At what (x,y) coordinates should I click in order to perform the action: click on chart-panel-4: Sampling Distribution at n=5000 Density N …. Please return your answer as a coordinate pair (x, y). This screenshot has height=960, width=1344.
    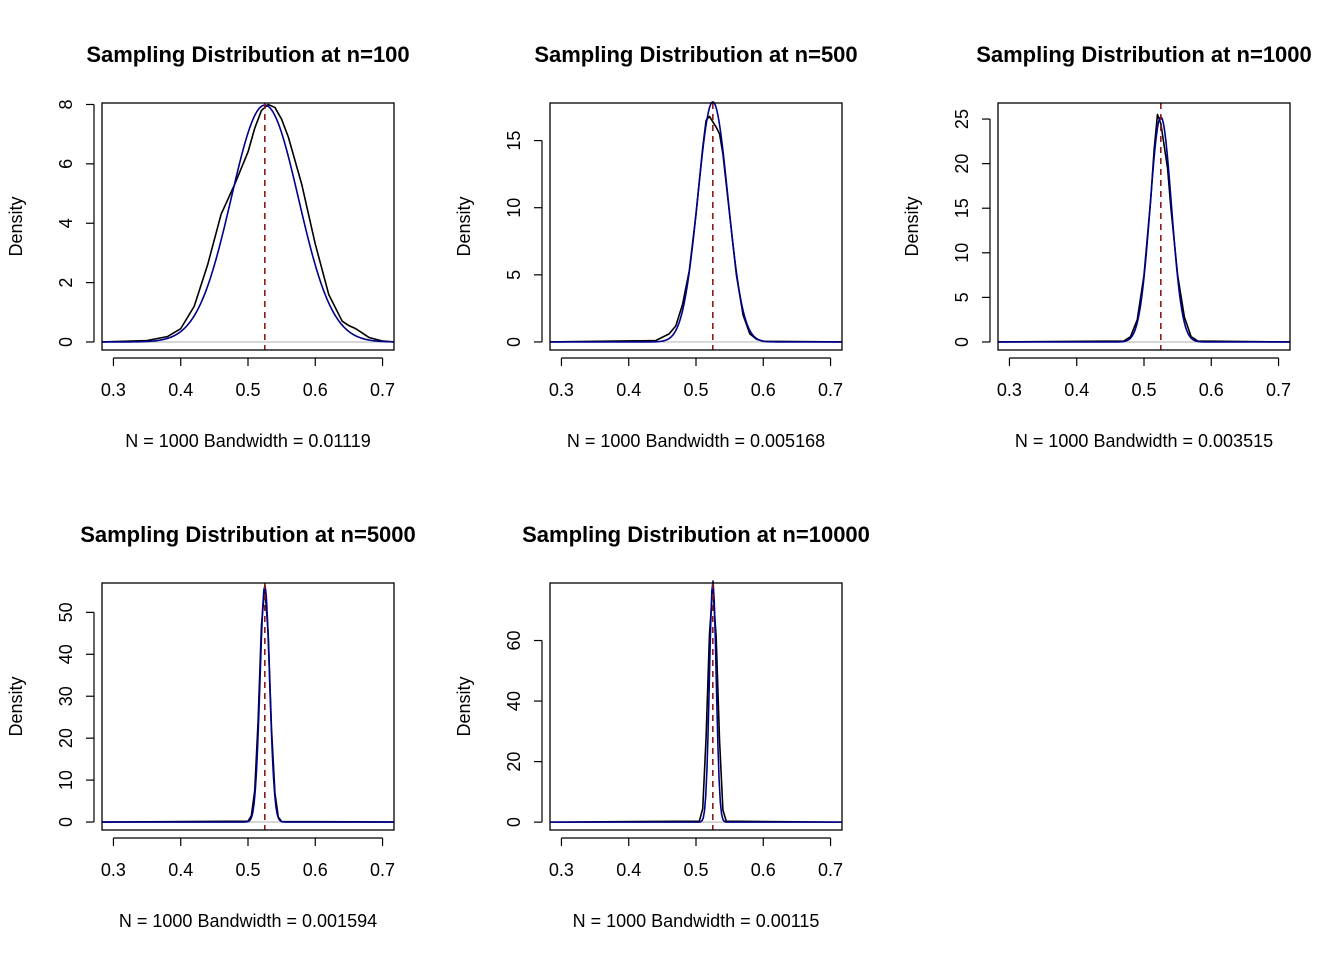
    Looking at the image, I should click on (211, 726).